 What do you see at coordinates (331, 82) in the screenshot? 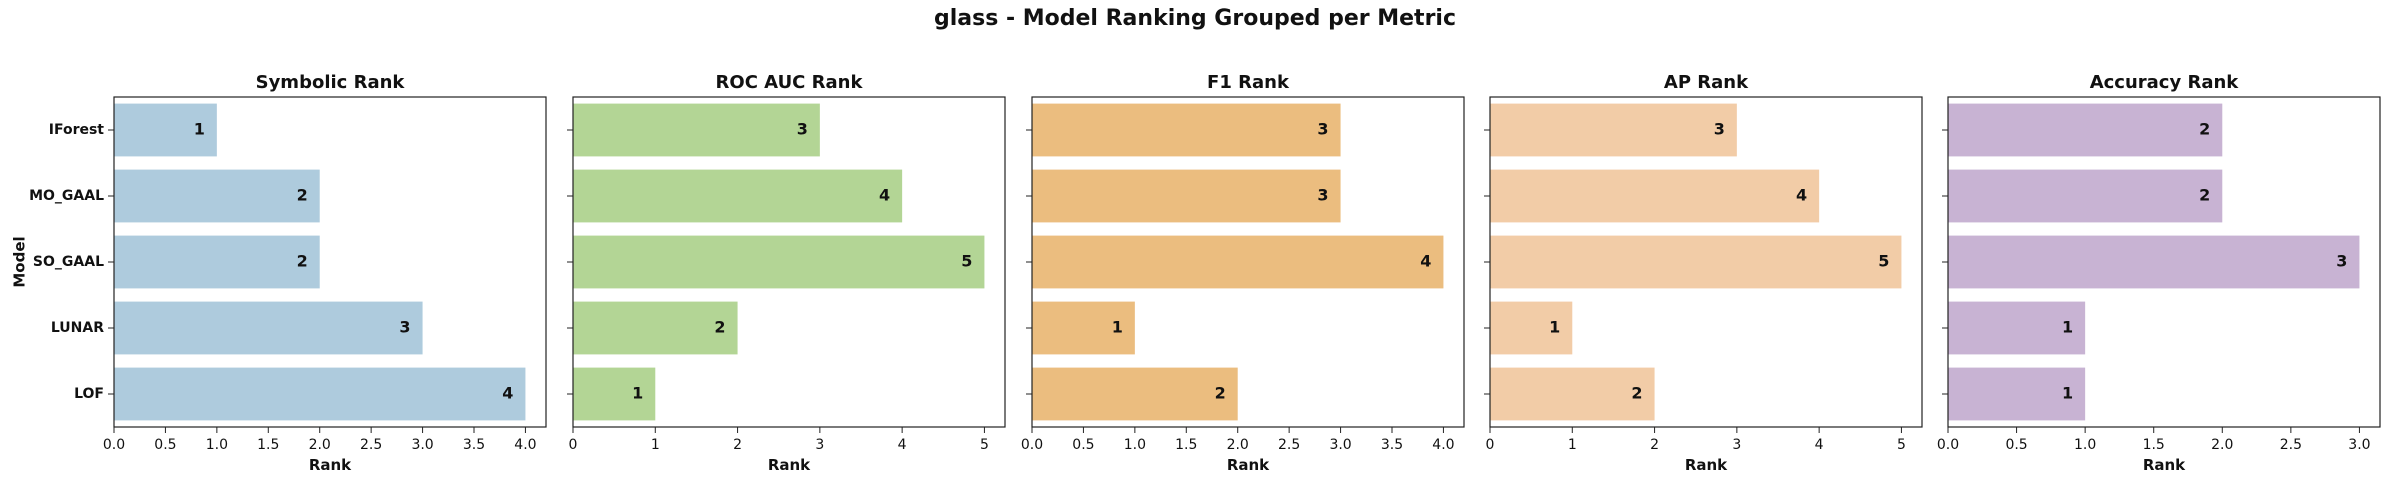
I see `panel-title: Symbolic Rank` at bounding box center [331, 82].